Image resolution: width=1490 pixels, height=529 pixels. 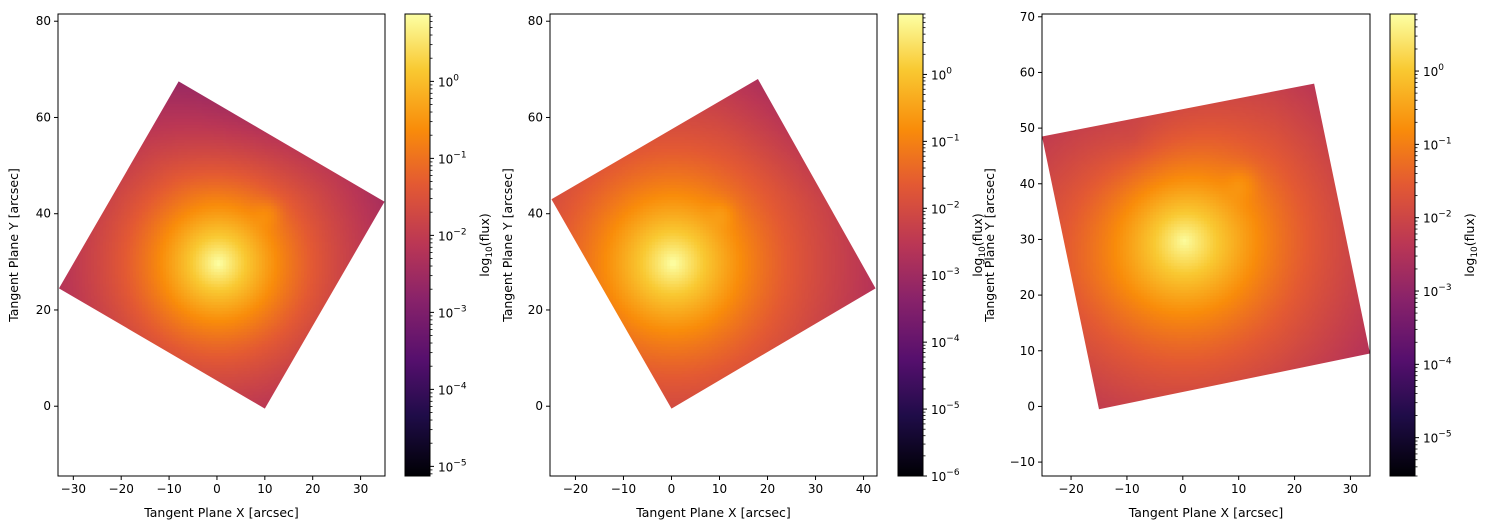 I want to click on x-tick-label: −30, so click(x=73, y=489).